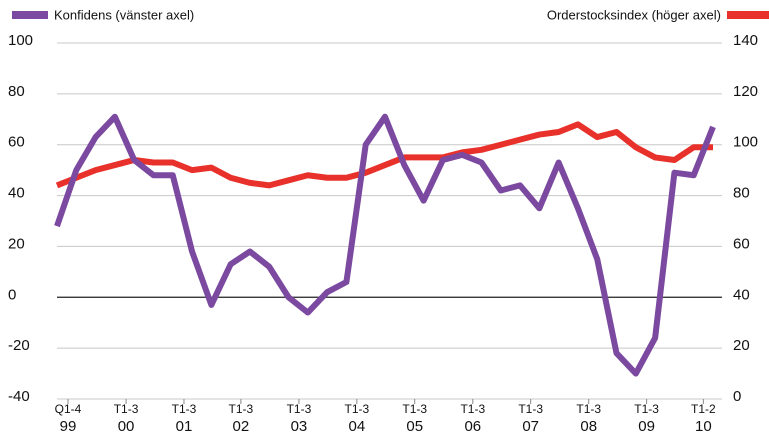  I want to click on y2-tick-label: 0, so click(737, 396).